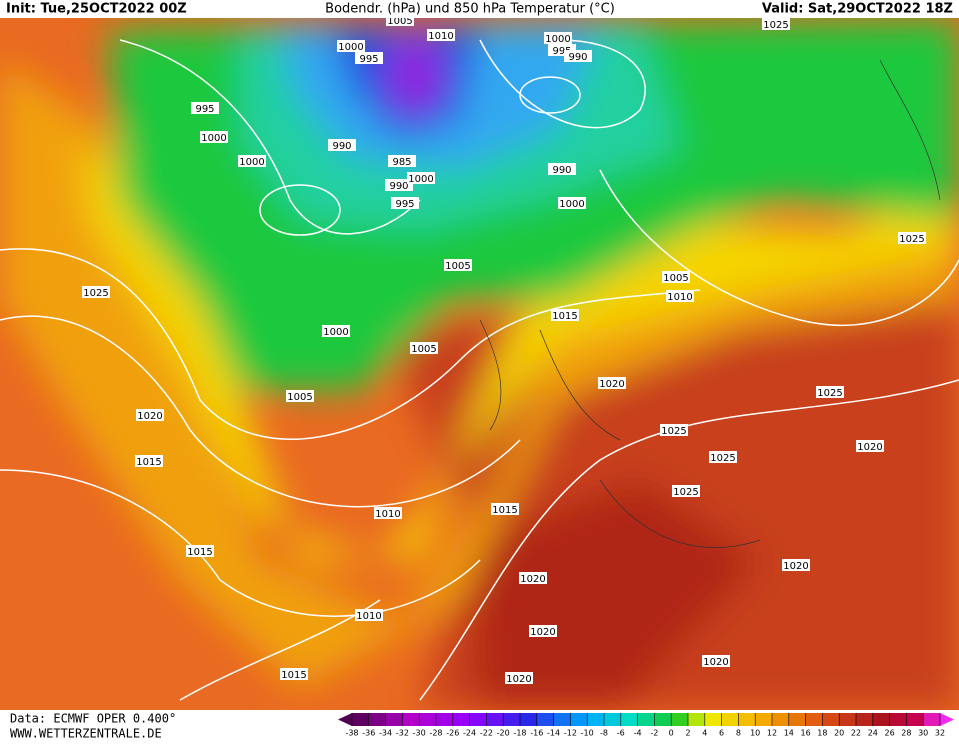 Image resolution: width=959 pixels, height=745 pixels. I want to click on colorbar-tick-label: -18, so click(519, 733).